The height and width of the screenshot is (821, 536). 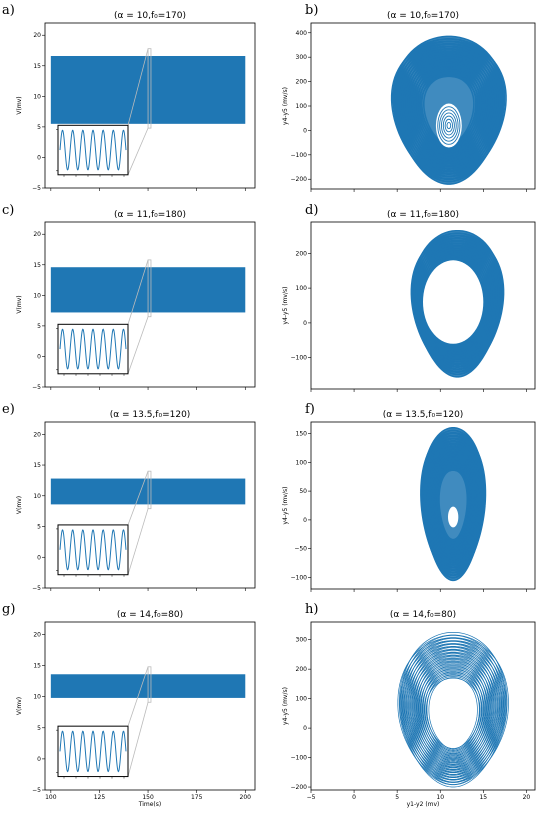 I want to click on panel-title: (α = 14,f₀=80), so click(x=150, y=615).